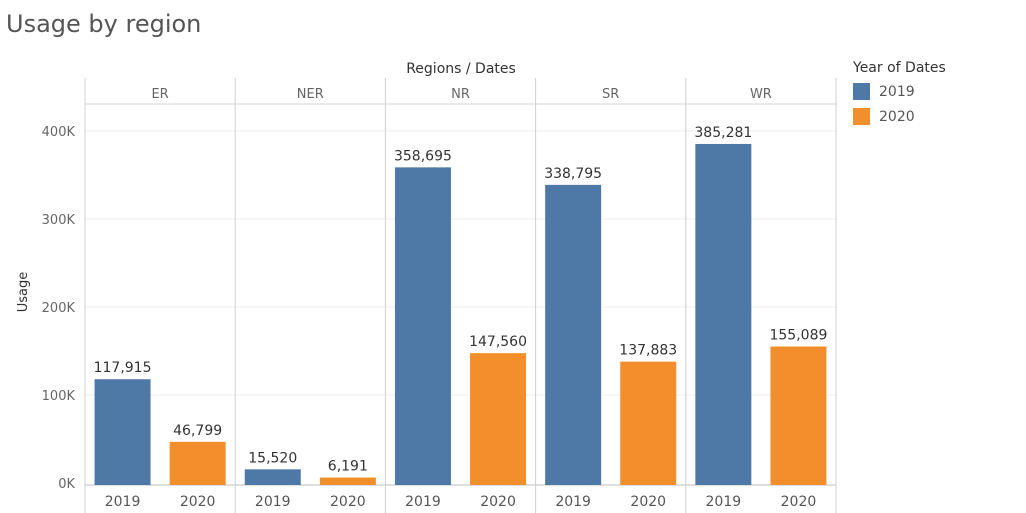 This screenshot has width=1026, height=513. Describe the element at coordinates (897, 116) in the screenshot. I see `legend-label-2020: 2020` at that location.